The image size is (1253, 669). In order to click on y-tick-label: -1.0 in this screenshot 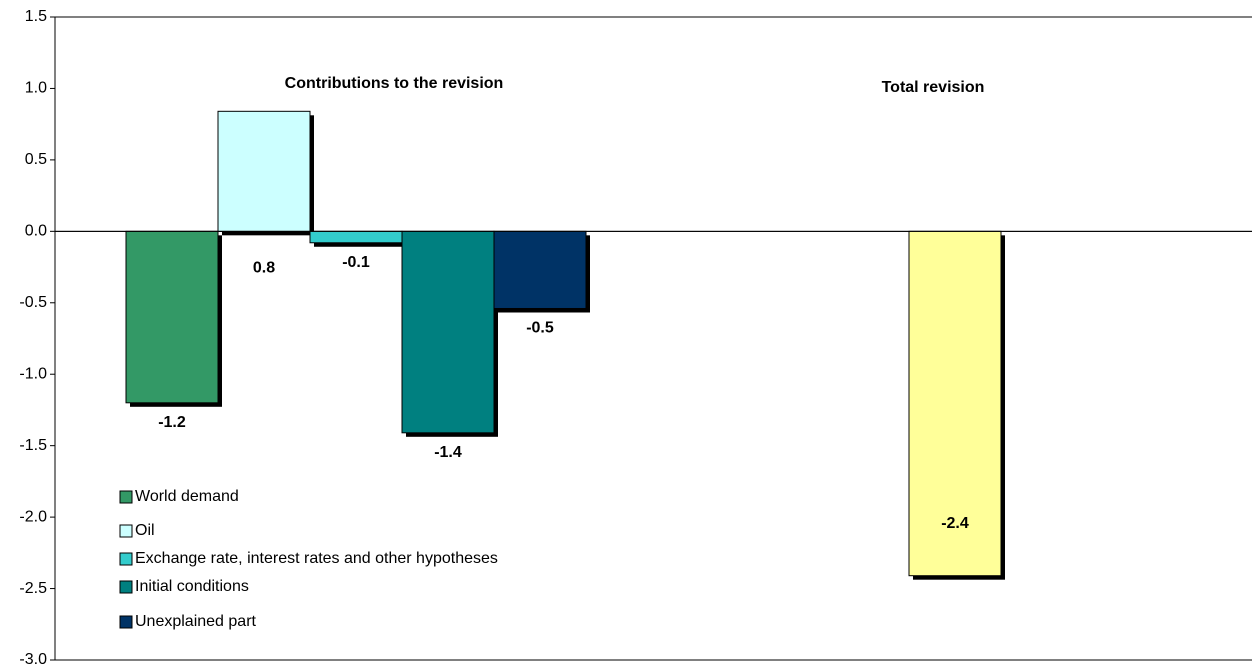, I will do `click(33, 373)`.